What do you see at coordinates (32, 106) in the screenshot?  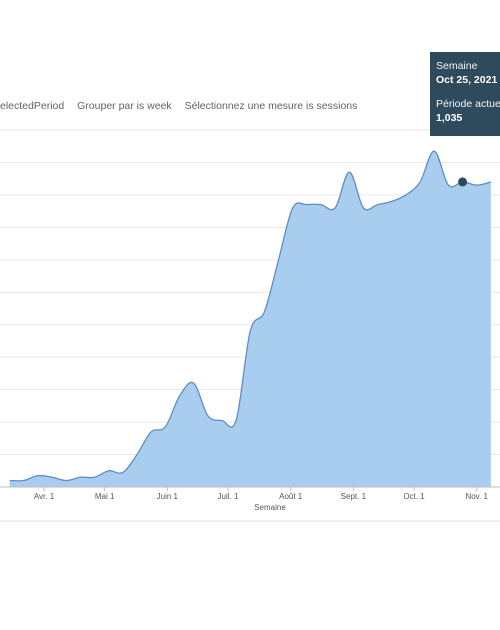 I see `period-filter: electedPeriod` at bounding box center [32, 106].